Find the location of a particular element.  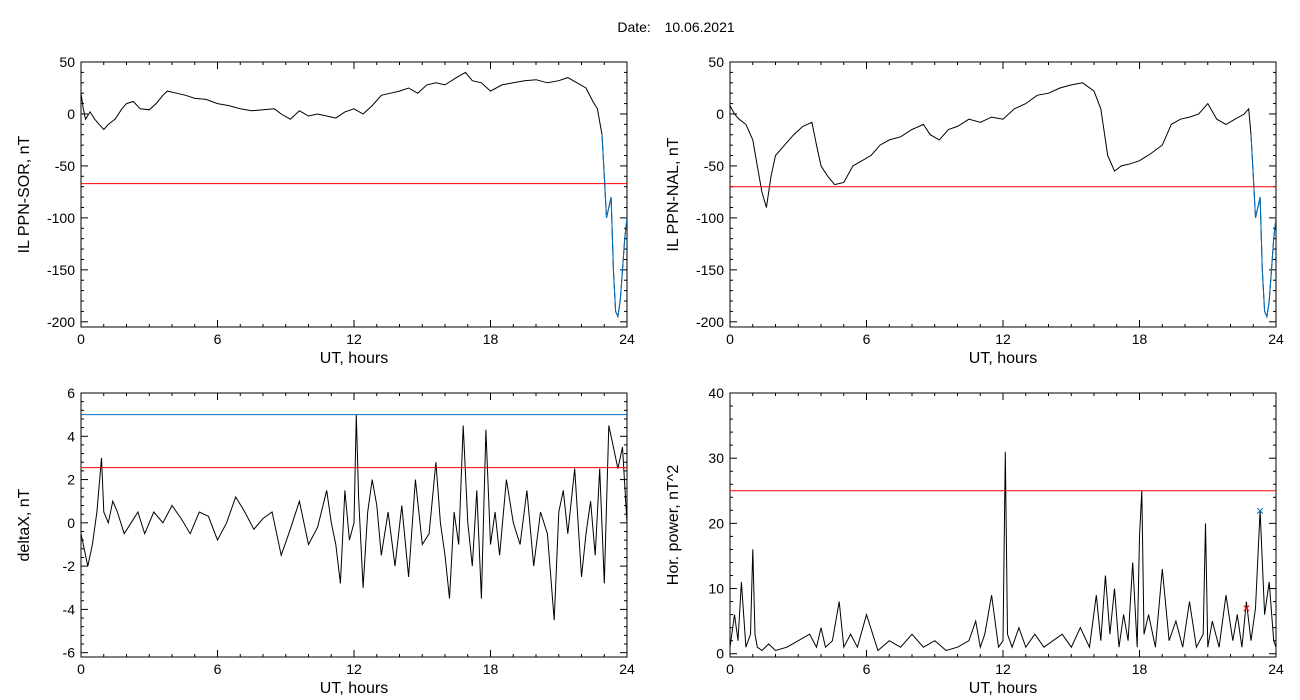

y-tick-label: 4 is located at coordinates (71, 436).